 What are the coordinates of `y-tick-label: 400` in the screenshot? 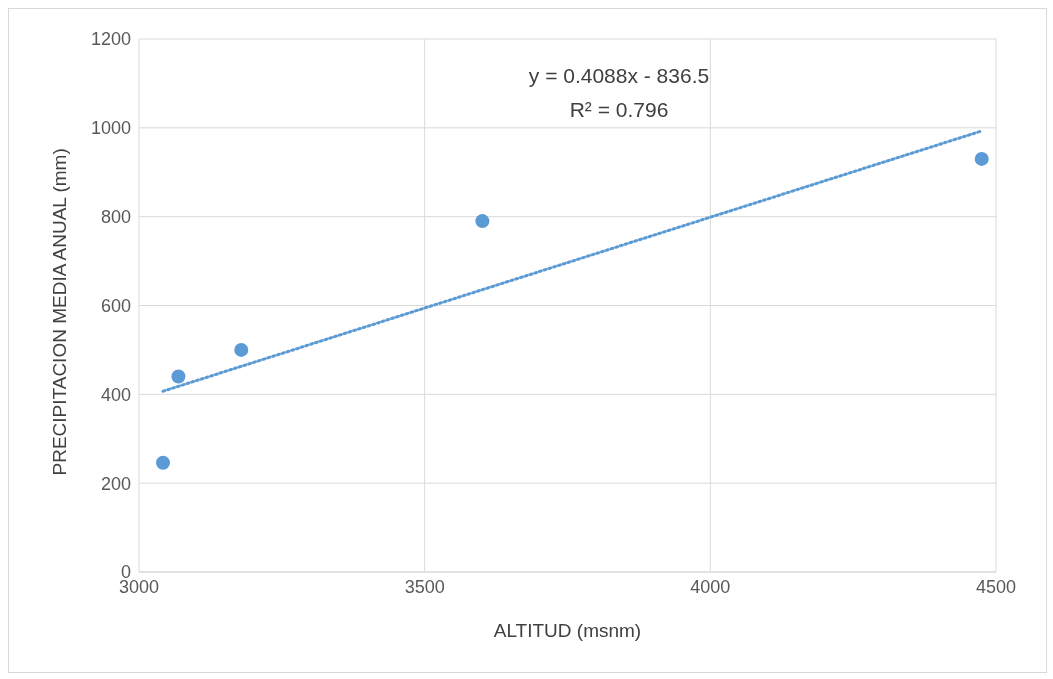 It's located at (115, 394).